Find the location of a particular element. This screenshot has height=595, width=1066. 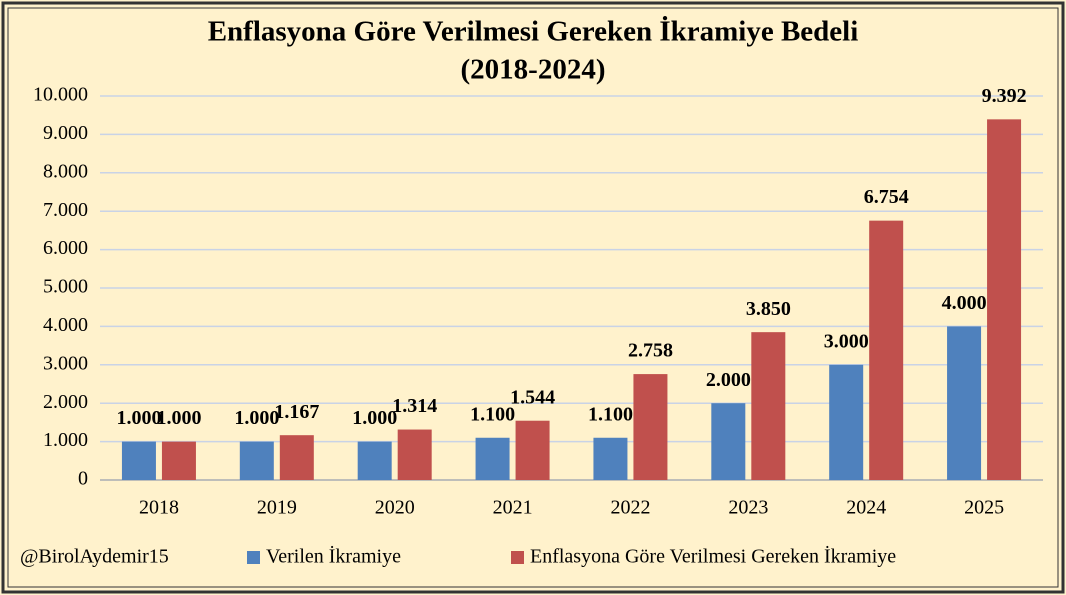

value-label: 1.544 is located at coordinates (532, 397).